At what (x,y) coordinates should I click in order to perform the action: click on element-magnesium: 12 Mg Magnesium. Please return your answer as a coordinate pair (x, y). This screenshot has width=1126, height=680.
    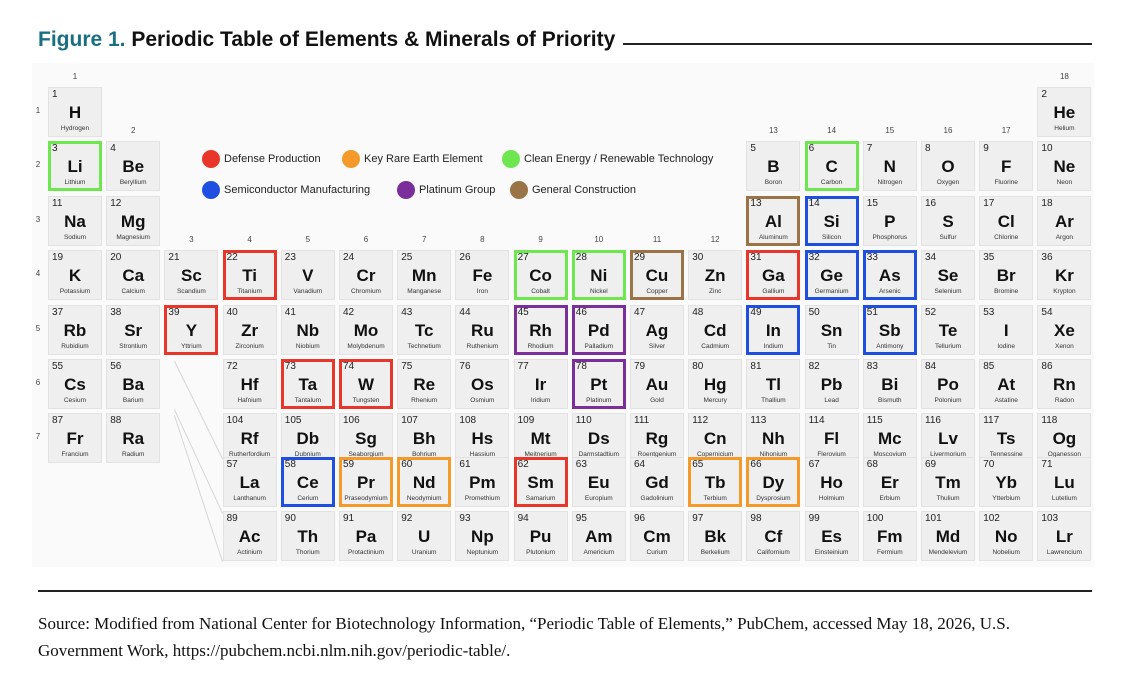
    Looking at the image, I should click on (133, 220).